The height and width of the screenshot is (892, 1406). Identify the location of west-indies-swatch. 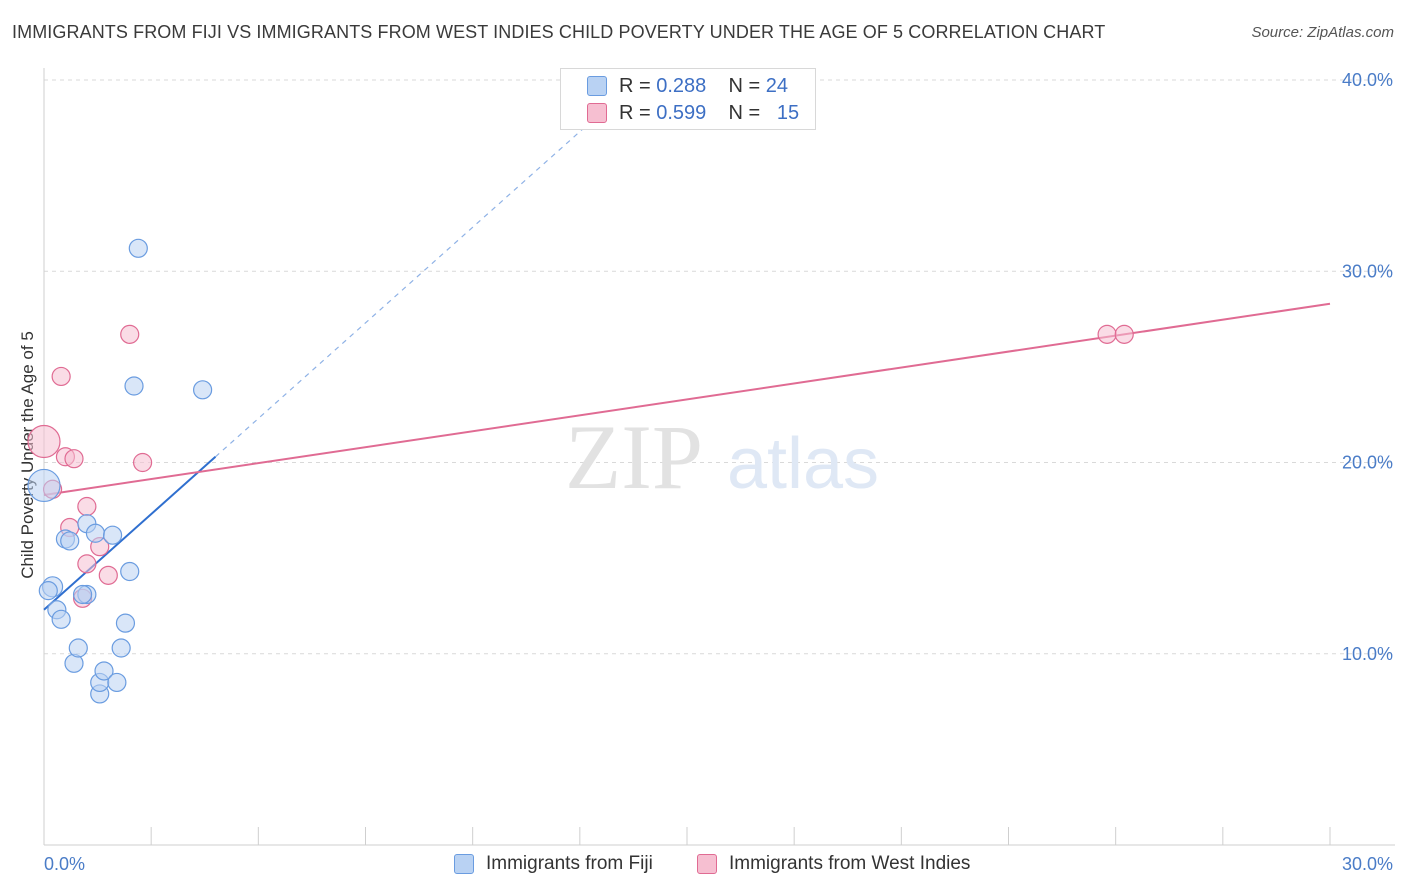
(597, 113).